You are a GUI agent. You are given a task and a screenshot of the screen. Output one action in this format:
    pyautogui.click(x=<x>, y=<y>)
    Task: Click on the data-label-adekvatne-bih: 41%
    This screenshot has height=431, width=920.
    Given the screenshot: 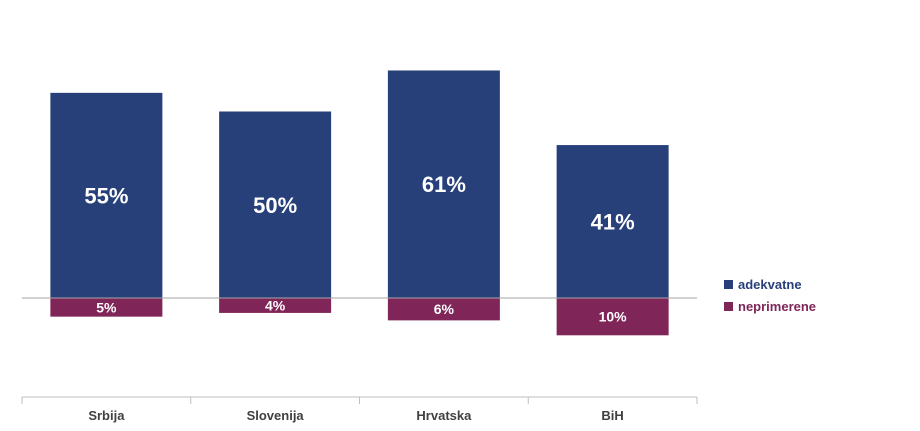 What is the action you would take?
    pyautogui.click(x=613, y=222)
    